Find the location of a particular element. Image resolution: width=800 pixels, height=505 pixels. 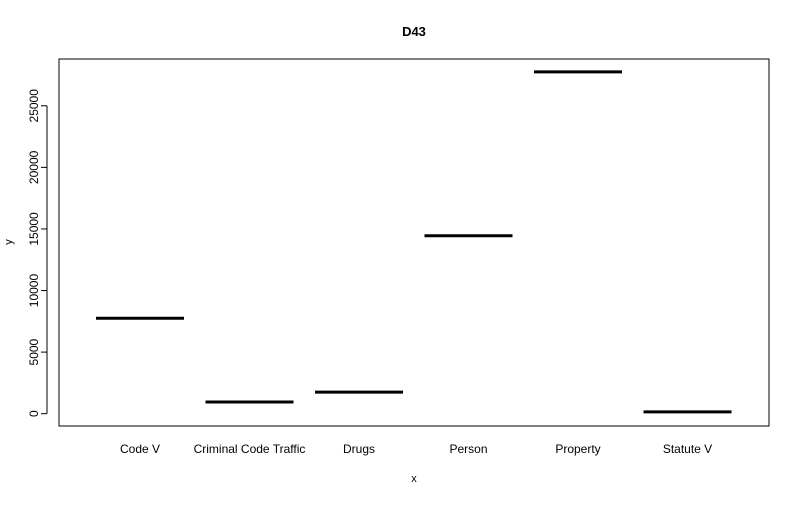

y-tick-label-0: 0 is located at coordinates (34, 413).